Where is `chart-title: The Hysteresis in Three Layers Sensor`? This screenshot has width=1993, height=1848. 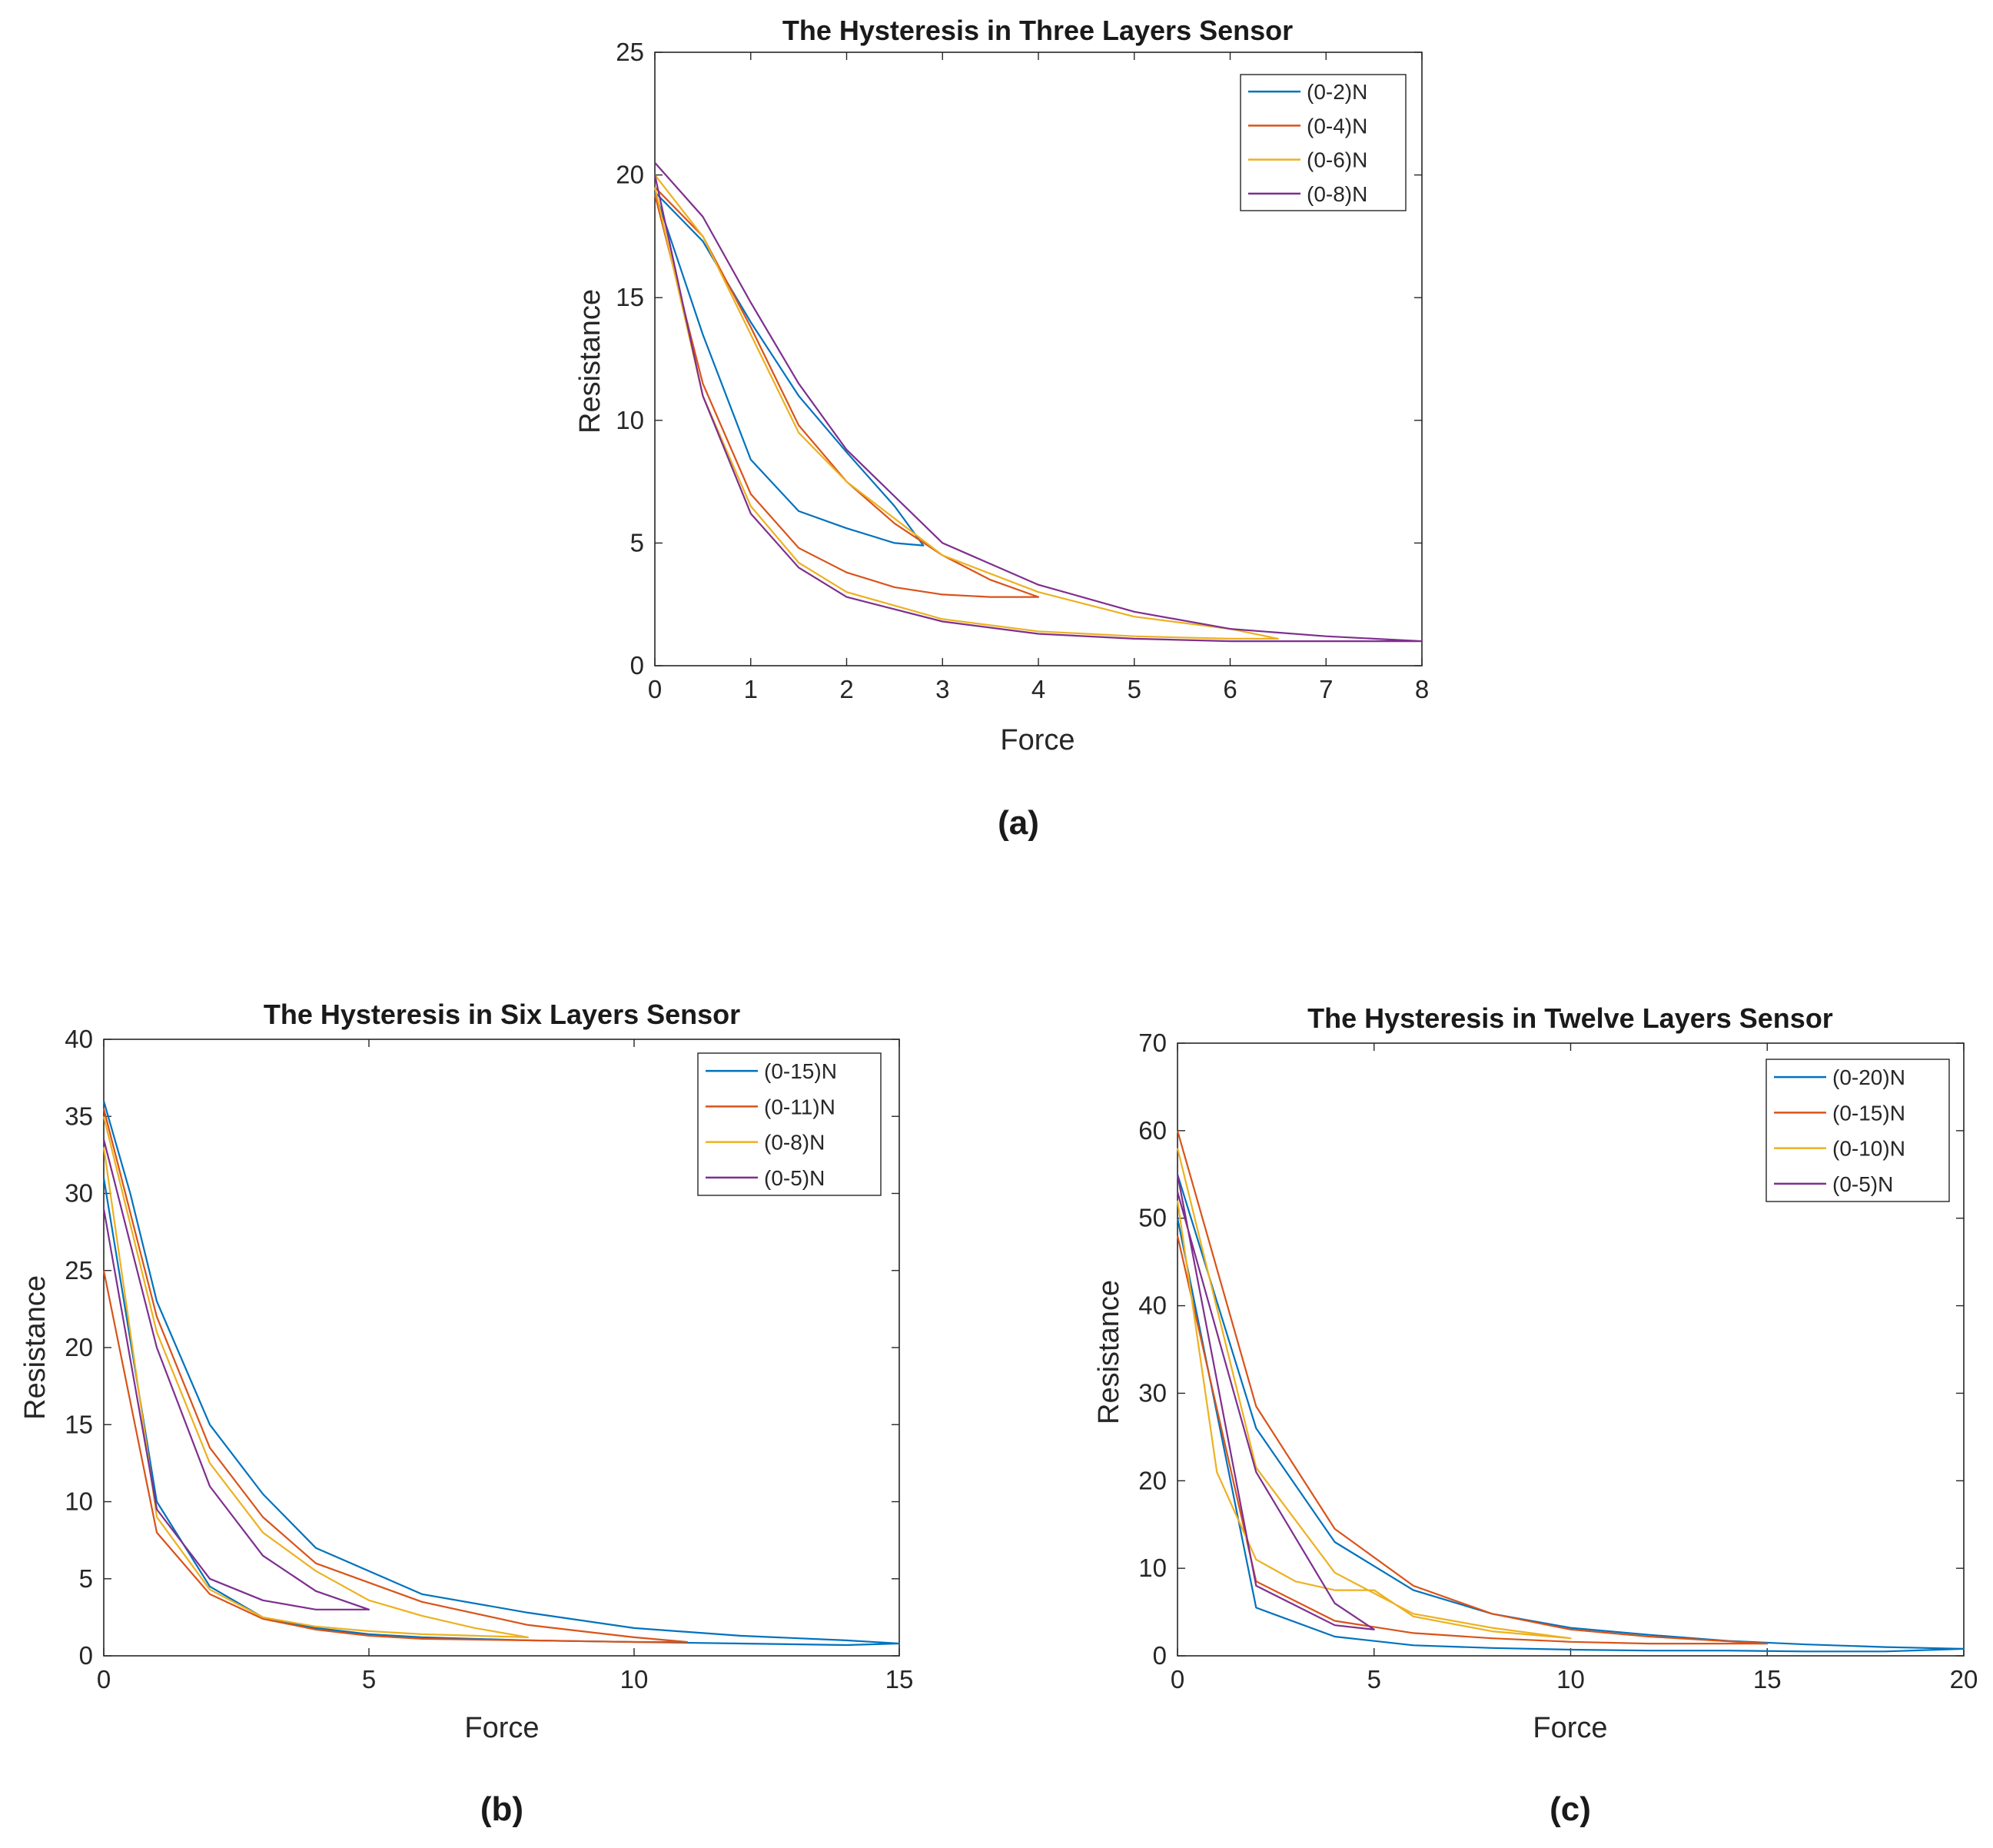 chart-title: The Hysteresis in Three Layers Sensor is located at coordinates (1037, 30).